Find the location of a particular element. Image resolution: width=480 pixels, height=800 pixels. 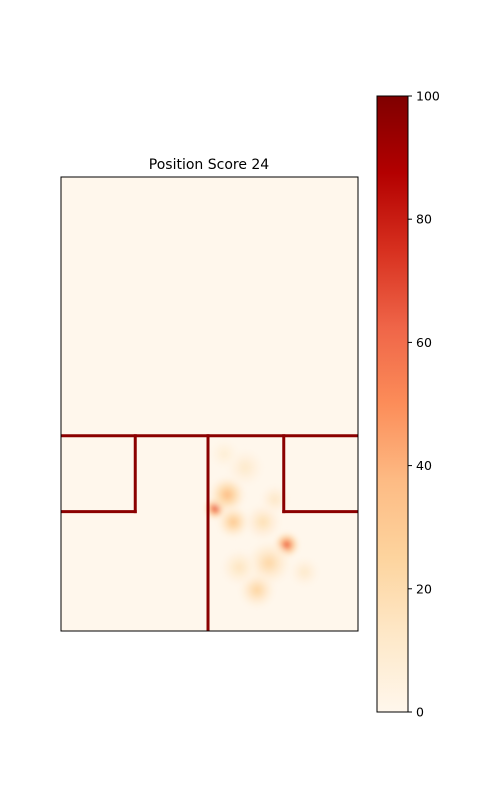

heat-layer is located at coordinates (261, 523).